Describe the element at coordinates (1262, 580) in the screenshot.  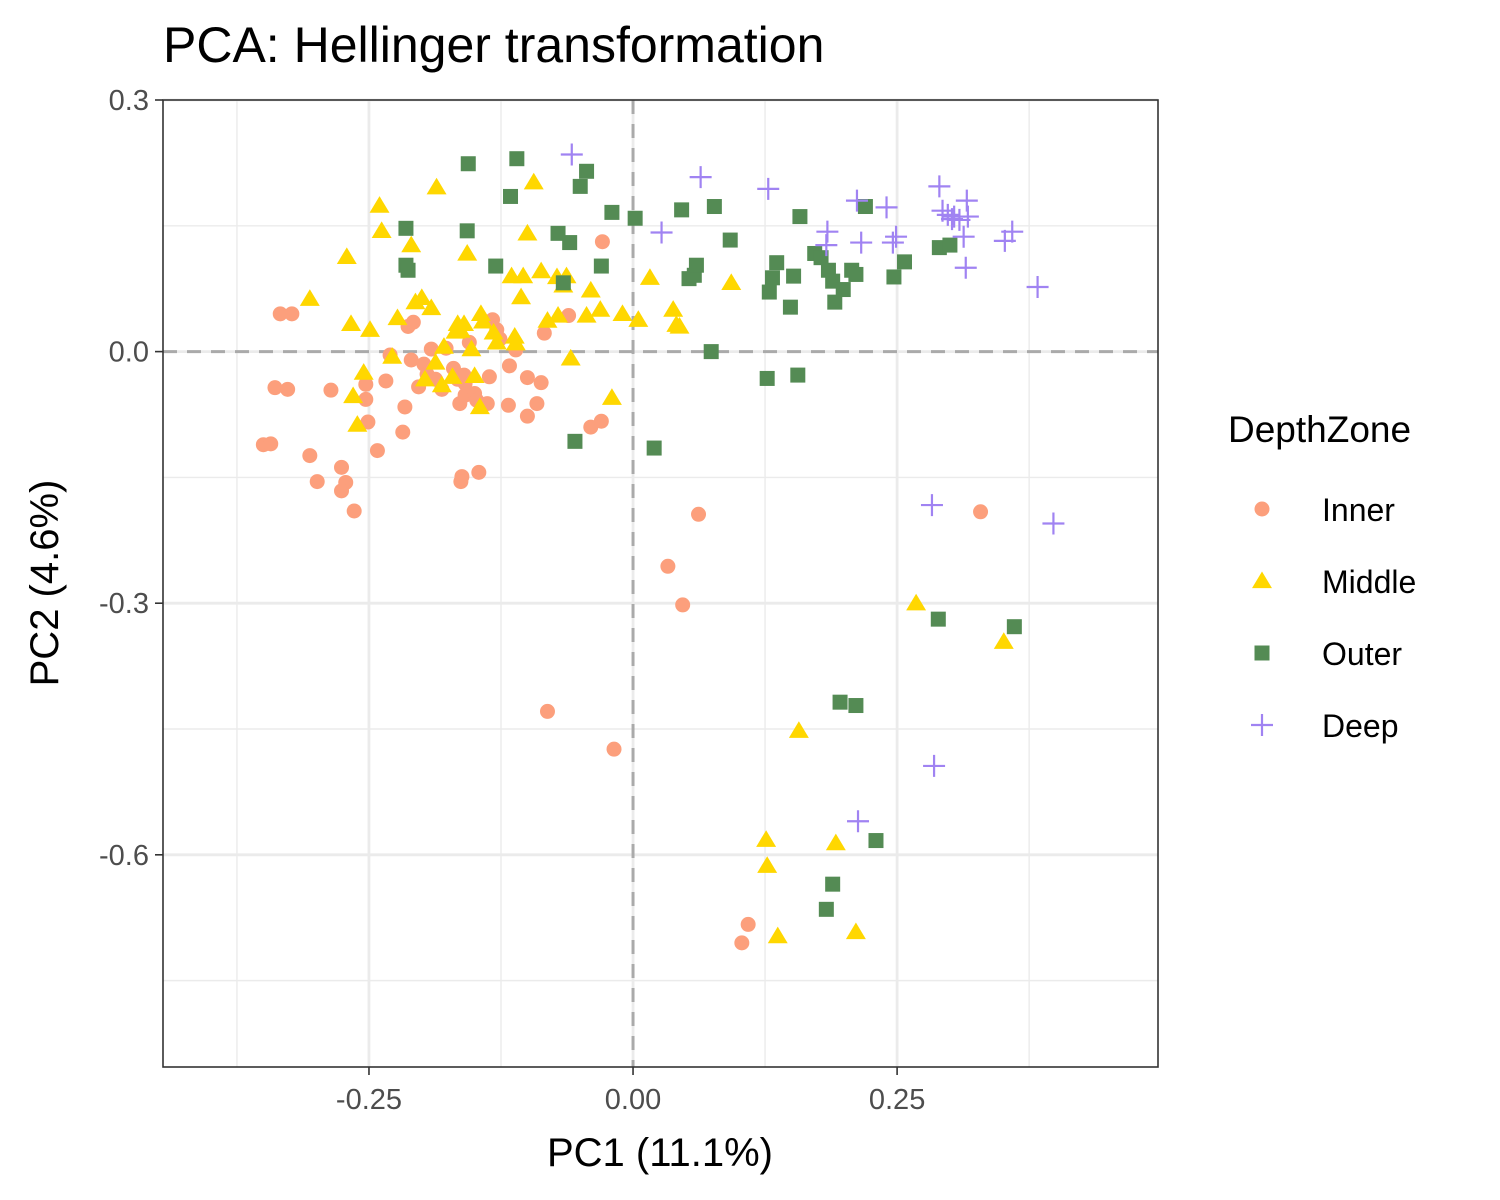
I see `legend-key-middle` at that location.